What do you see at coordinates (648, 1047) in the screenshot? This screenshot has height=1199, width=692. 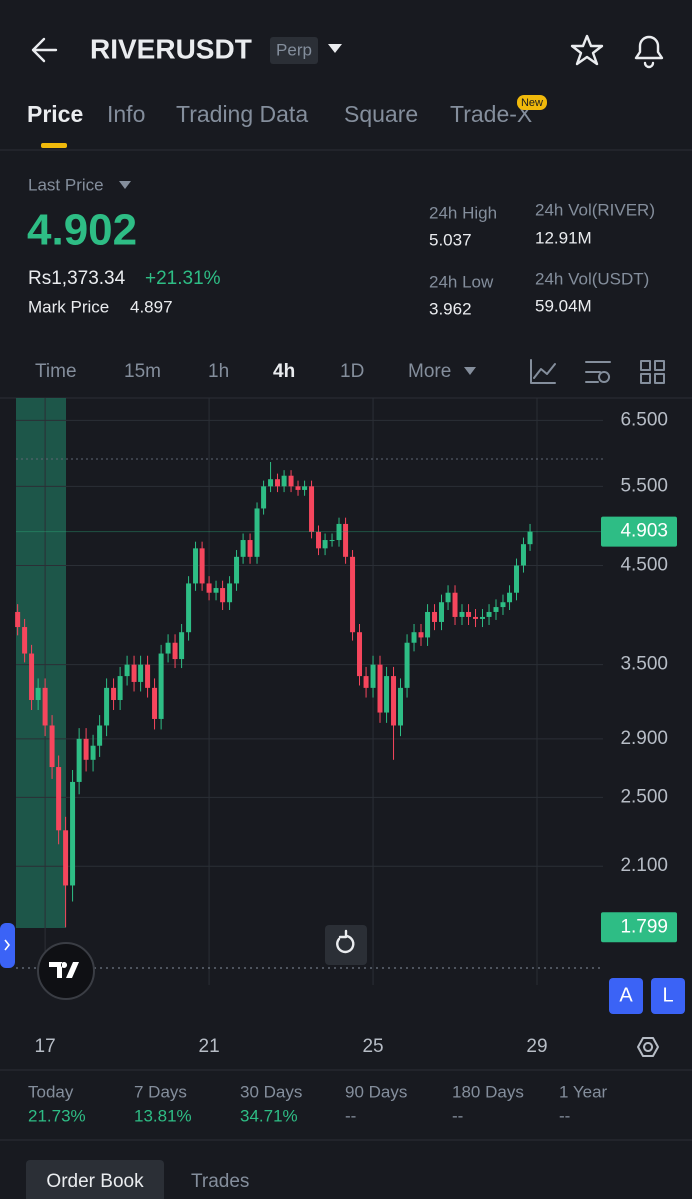 I see `chart-settings` at bounding box center [648, 1047].